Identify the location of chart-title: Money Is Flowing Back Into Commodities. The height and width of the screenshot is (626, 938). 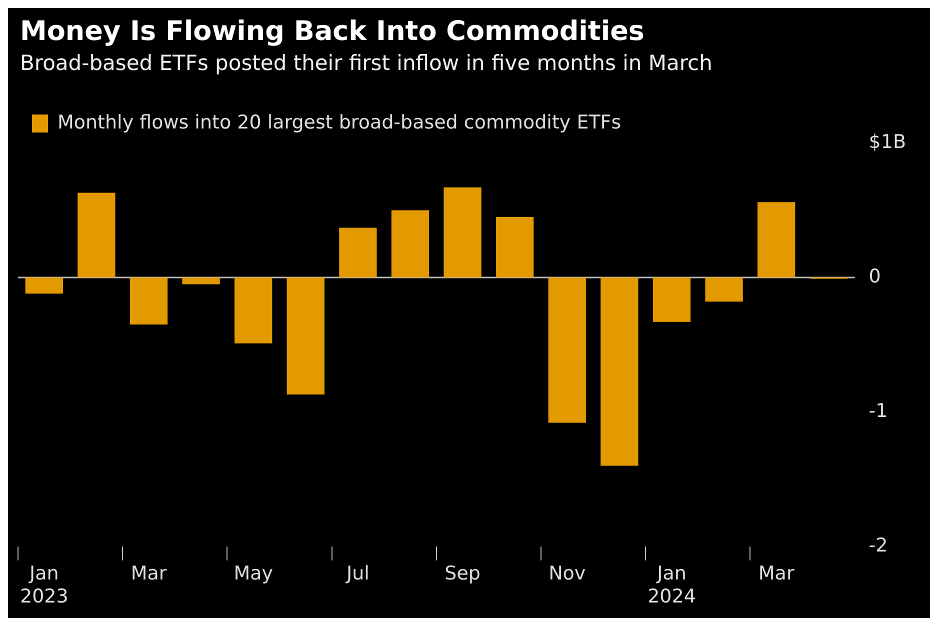
(333, 32).